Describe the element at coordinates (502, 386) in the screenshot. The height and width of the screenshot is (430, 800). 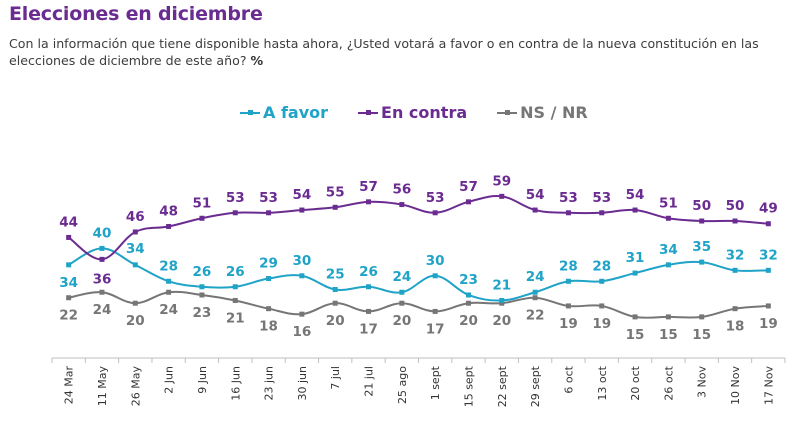
I see `x-tick-label: 22 sept` at that location.